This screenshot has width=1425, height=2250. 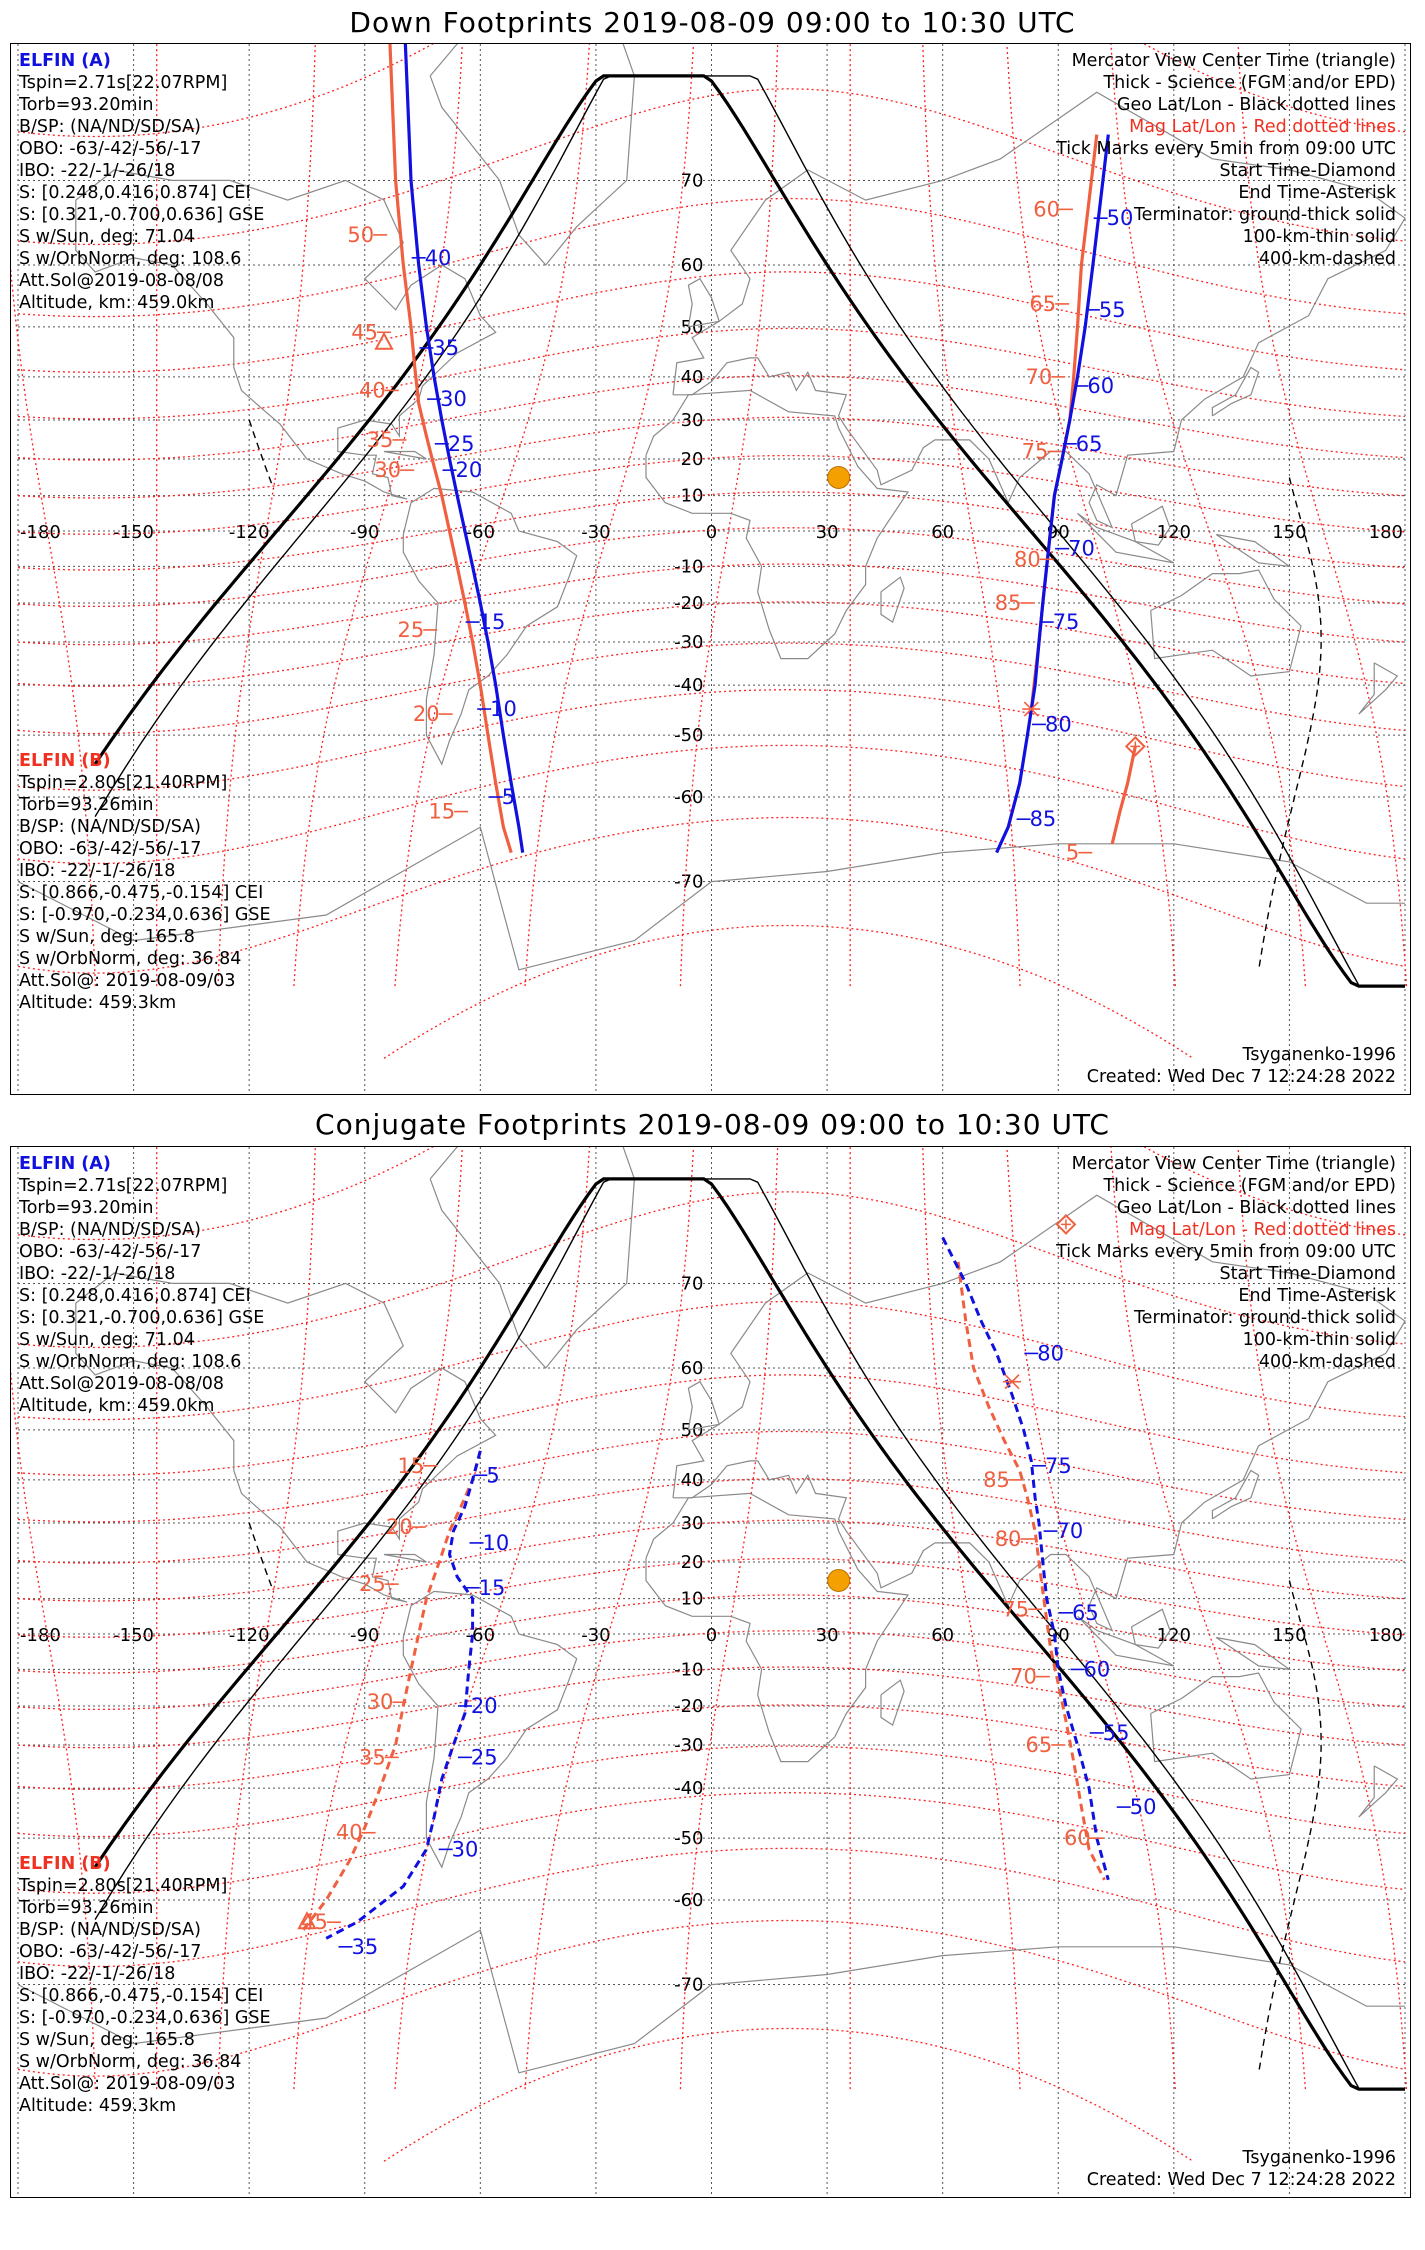 I want to click on lat-tick-label: 40, so click(x=692, y=377).